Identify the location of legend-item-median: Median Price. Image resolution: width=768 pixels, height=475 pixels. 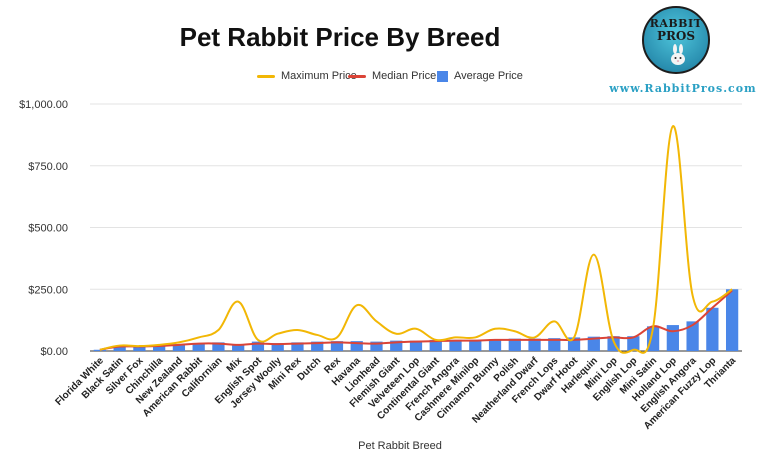
(392, 76).